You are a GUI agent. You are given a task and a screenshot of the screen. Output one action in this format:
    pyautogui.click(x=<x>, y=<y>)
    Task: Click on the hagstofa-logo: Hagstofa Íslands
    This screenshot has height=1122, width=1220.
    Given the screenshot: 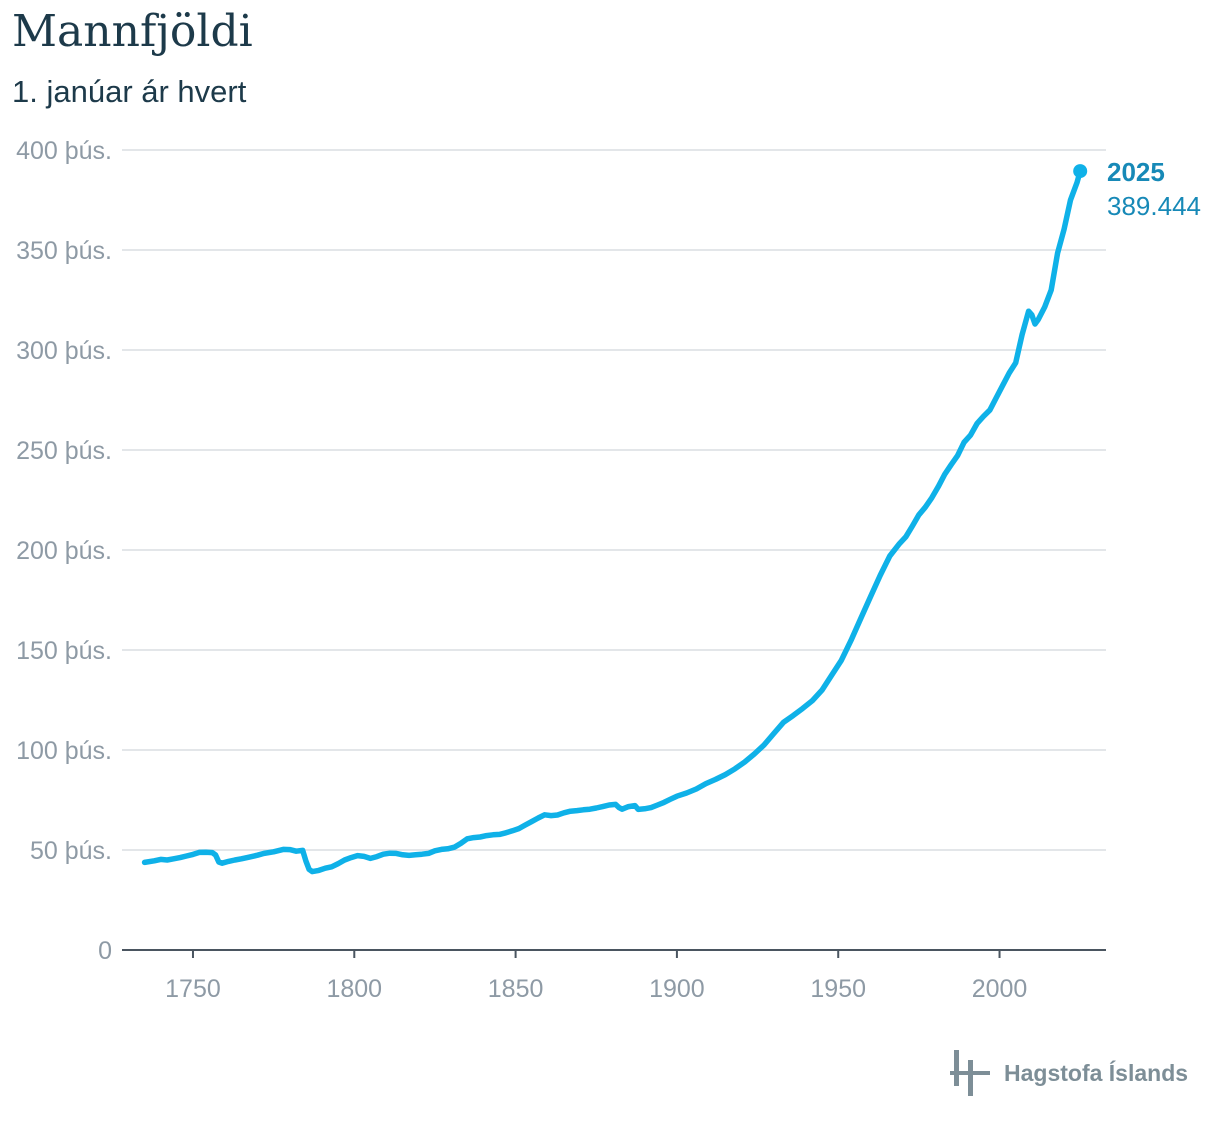 What is the action you would take?
    pyautogui.click(x=1069, y=1073)
    